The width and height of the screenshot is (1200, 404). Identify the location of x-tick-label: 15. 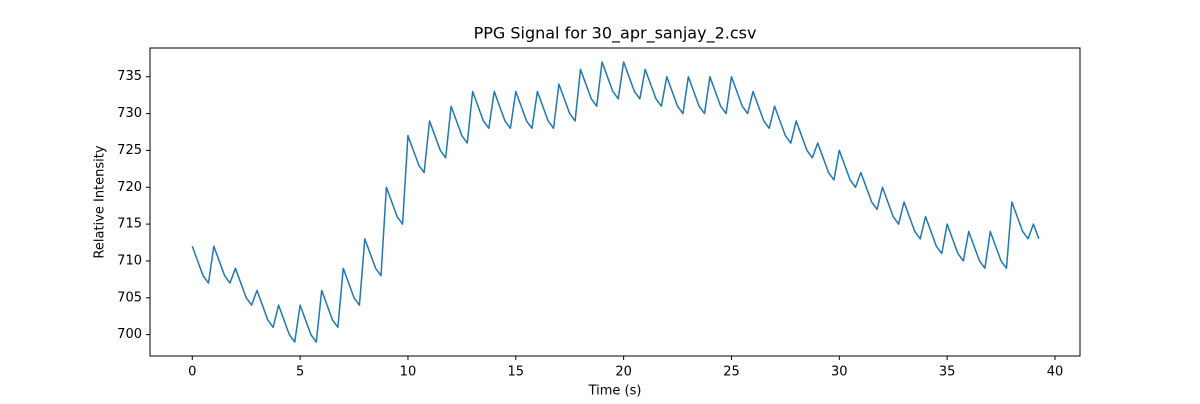
(516, 372).